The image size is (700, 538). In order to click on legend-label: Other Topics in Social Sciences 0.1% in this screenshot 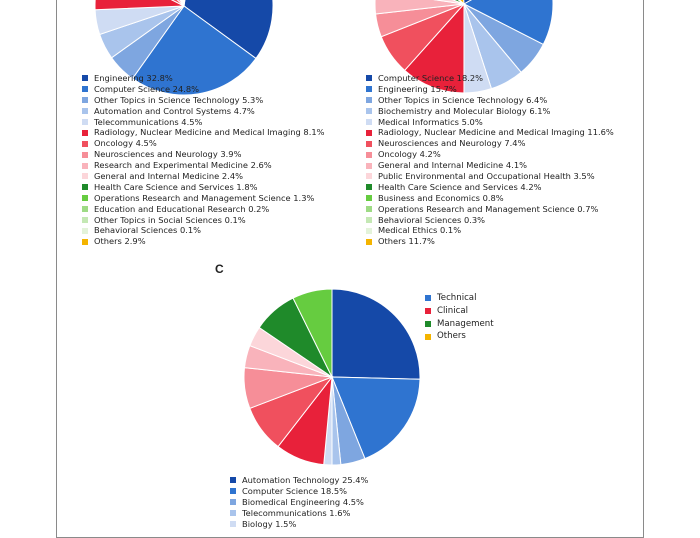, I will do `click(170, 219)`.